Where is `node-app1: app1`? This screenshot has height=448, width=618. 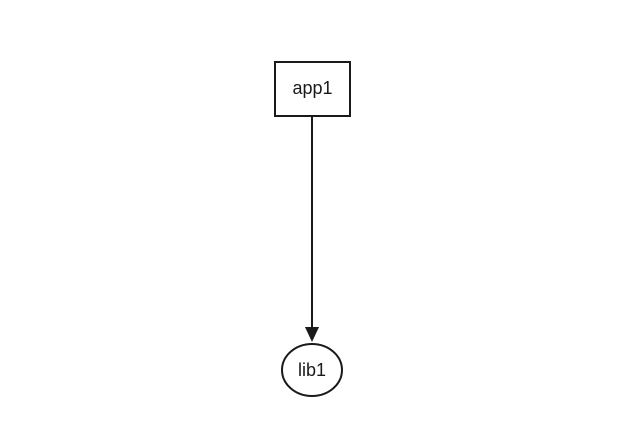
node-app1: app1 is located at coordinates (312, 89).